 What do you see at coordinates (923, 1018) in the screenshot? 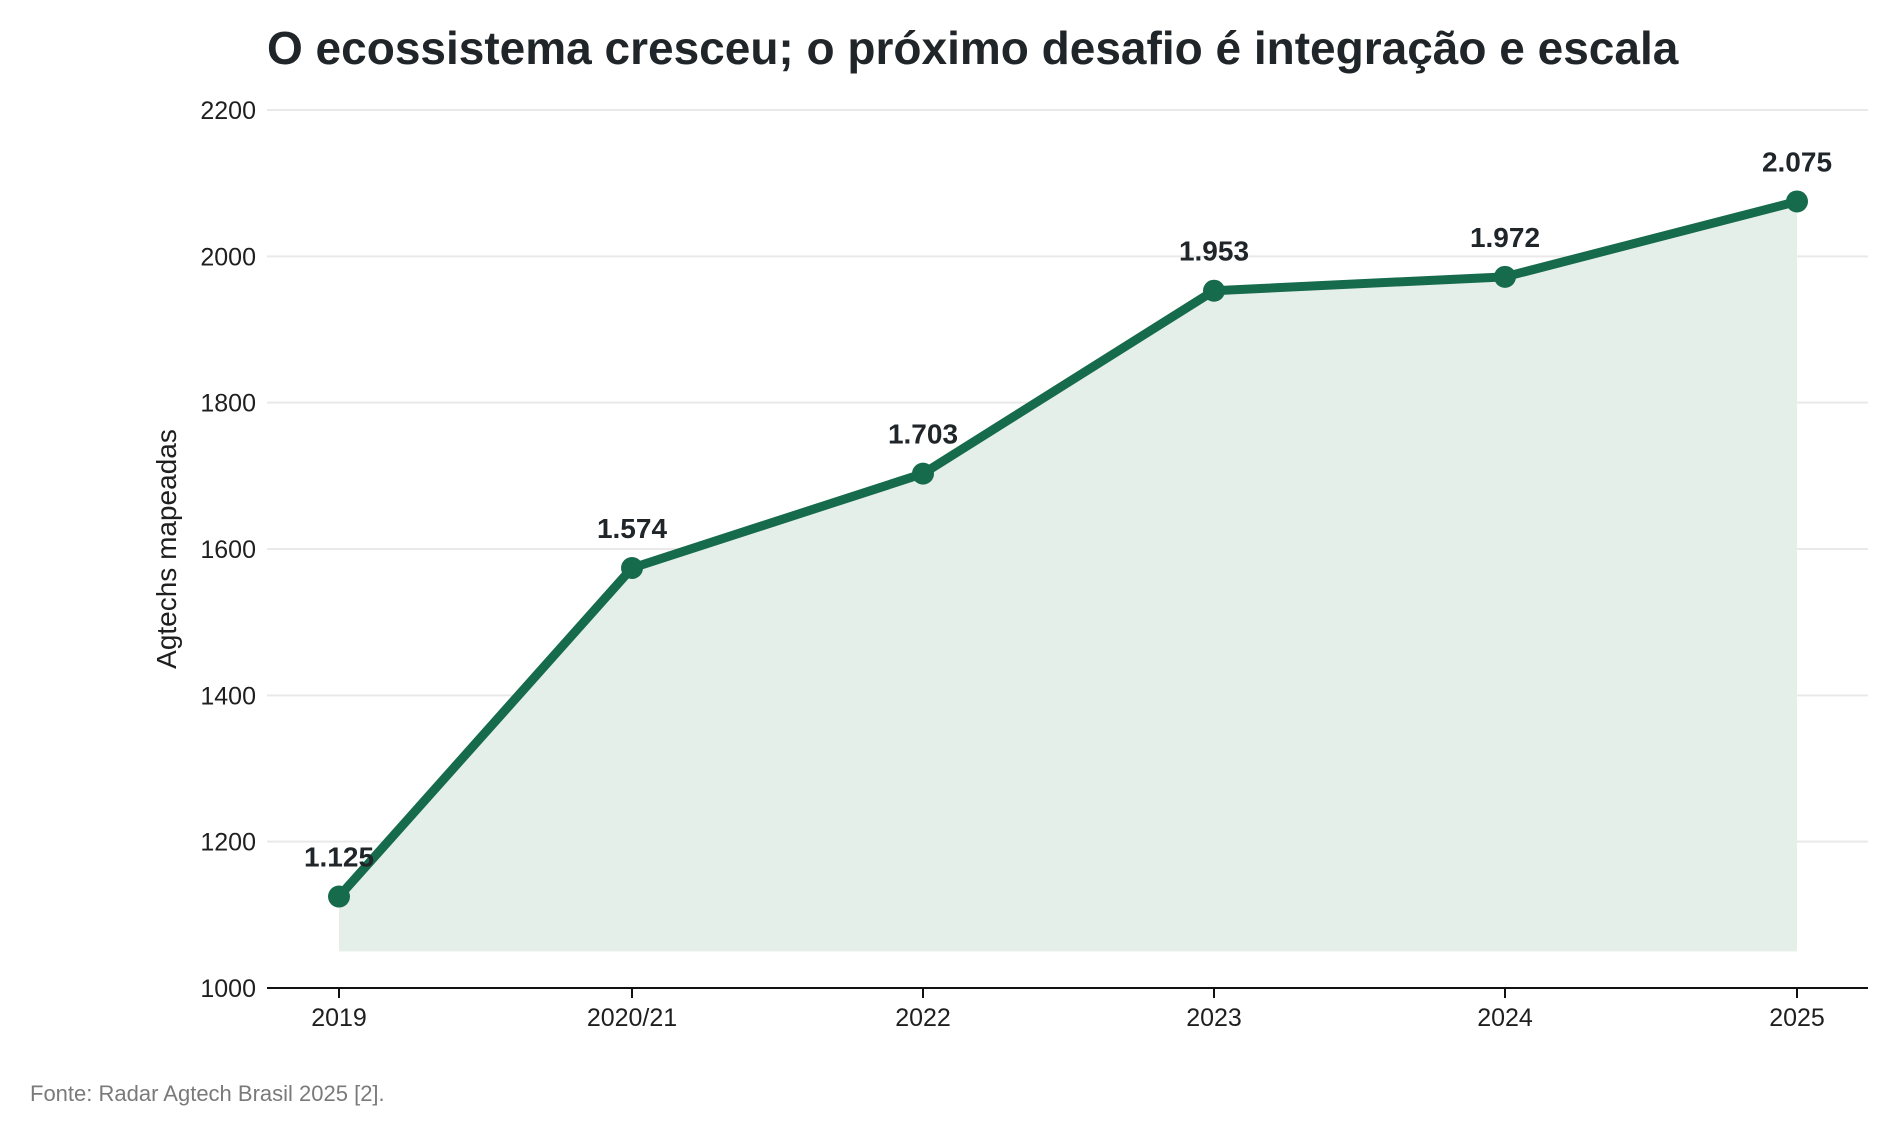
I see `x-tick-label: 2022` at bounding box center [923, 1018].